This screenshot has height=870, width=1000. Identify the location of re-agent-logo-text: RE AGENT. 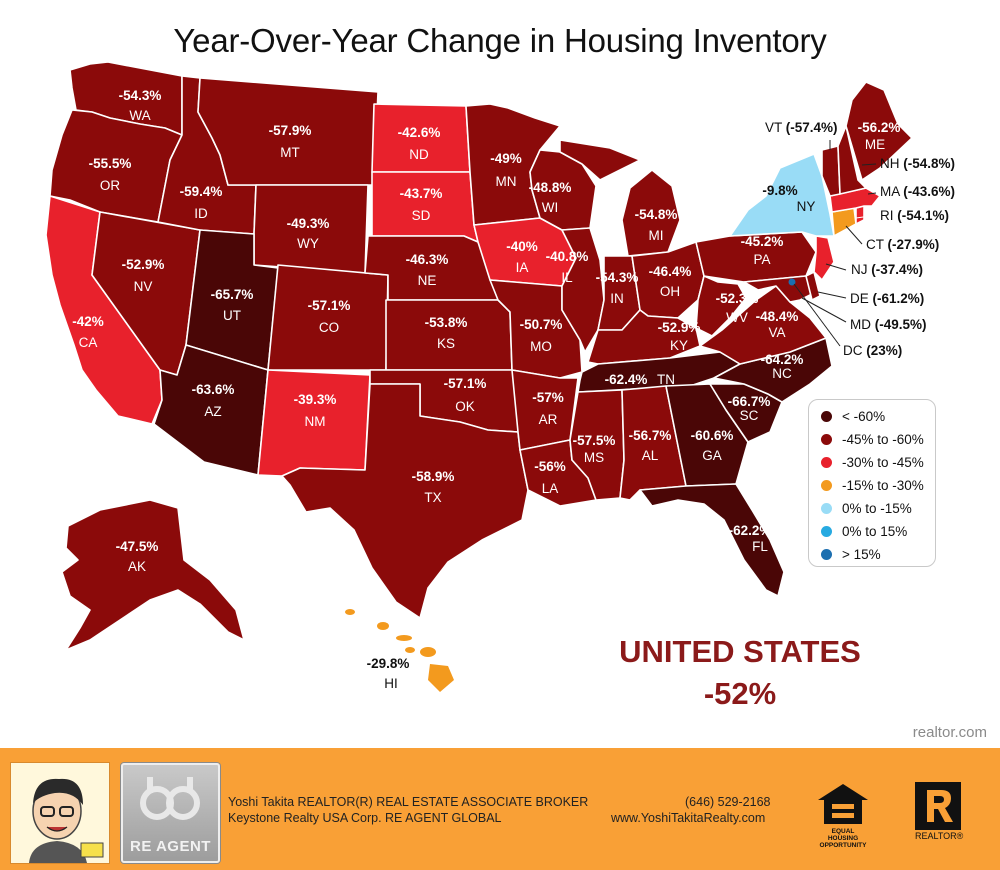
(170, 846).